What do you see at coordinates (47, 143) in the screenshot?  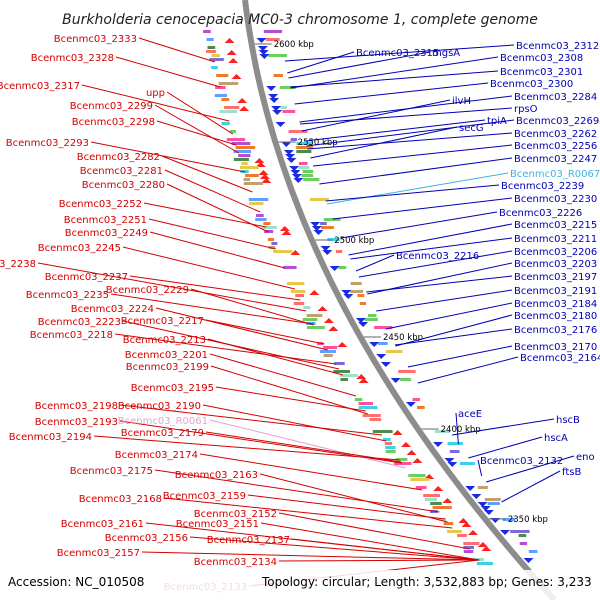 I see `left-gene-label: Bcenmc03_2293` at bounding box center [47, 143].